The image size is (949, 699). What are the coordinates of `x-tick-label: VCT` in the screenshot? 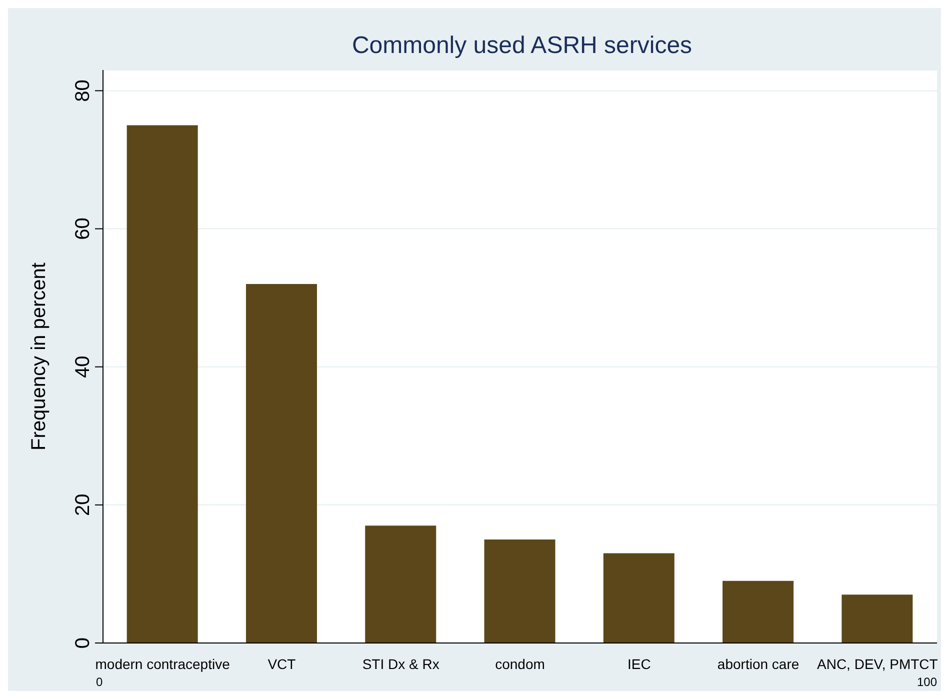 It's located at (282, 664).